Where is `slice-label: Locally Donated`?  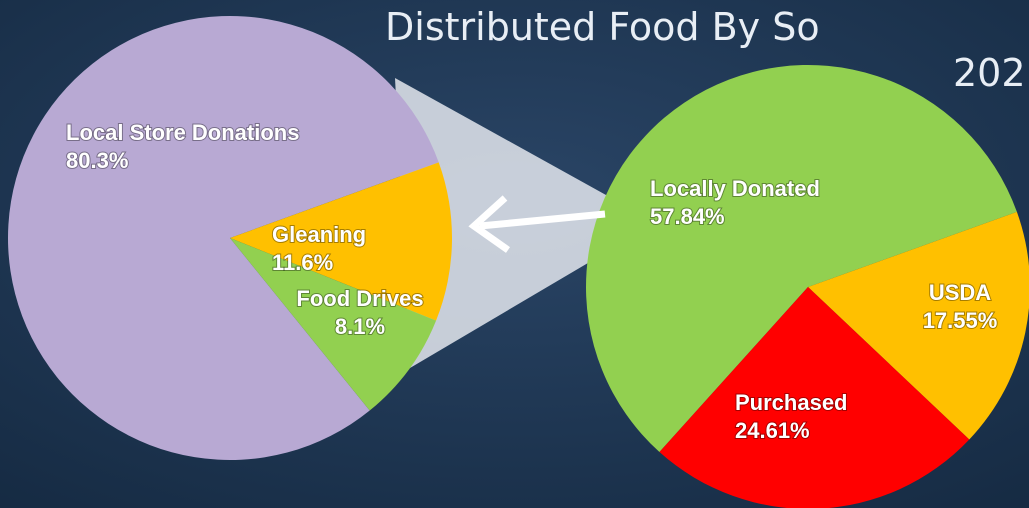
slice-label: Locally Donated is located at coordinates (735, 188).